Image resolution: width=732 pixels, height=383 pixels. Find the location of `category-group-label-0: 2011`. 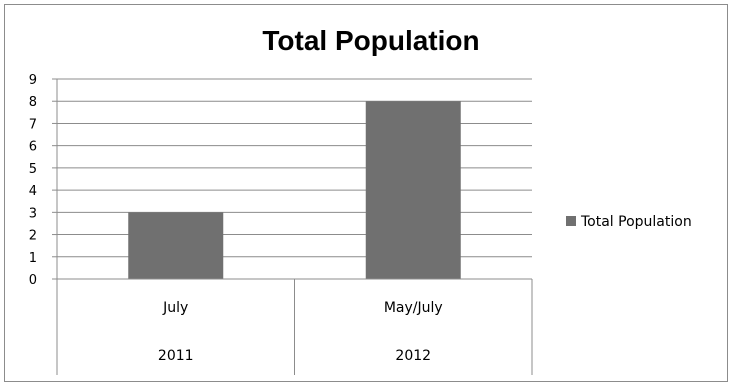

category-group-label-0: 2011 is located at coordinates (176, 356).